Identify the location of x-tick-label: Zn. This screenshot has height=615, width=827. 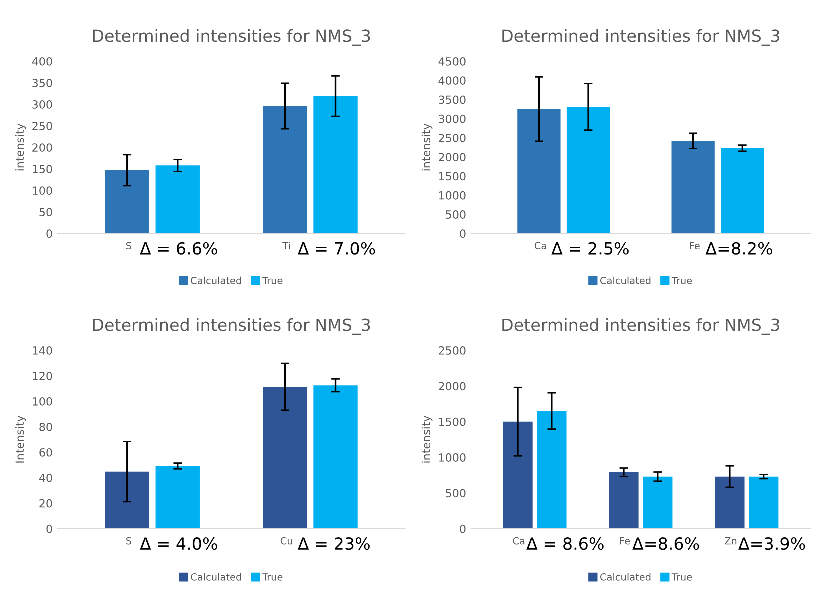
(731, 541).